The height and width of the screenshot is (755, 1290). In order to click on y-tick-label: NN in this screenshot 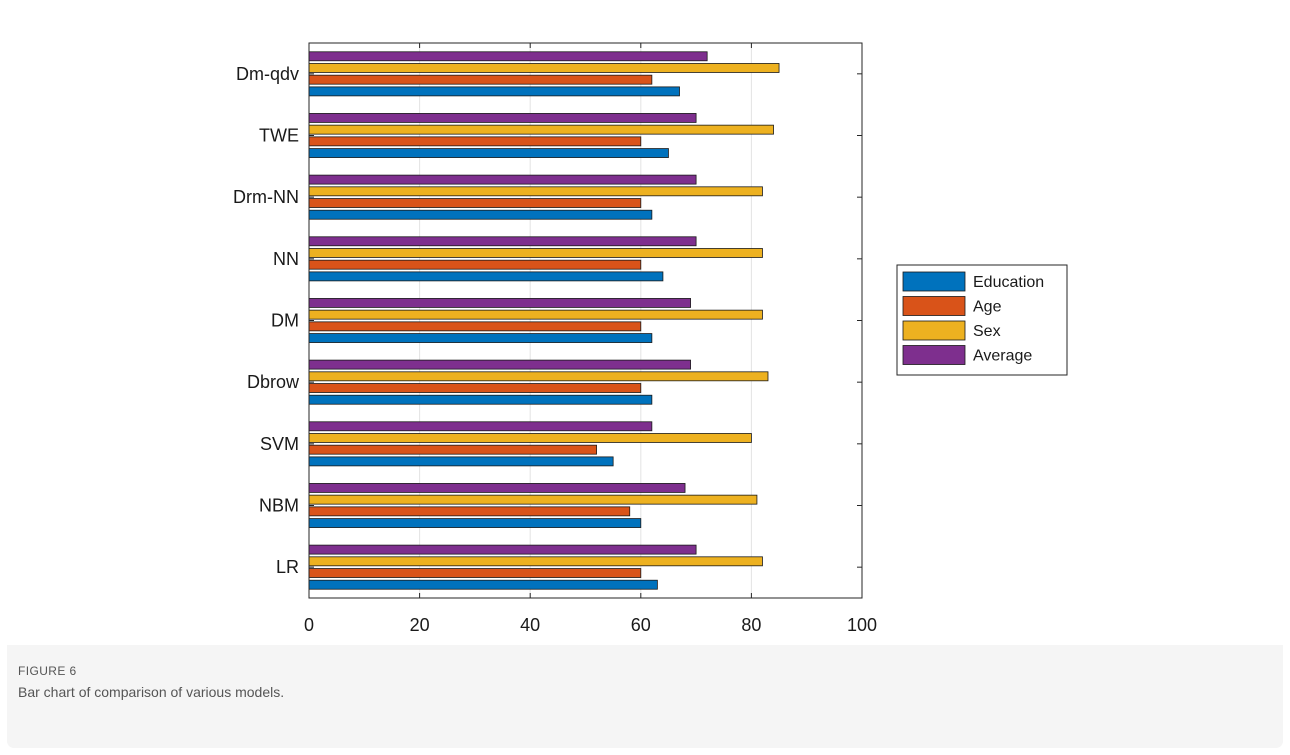, I will do `click(286, 259)`.